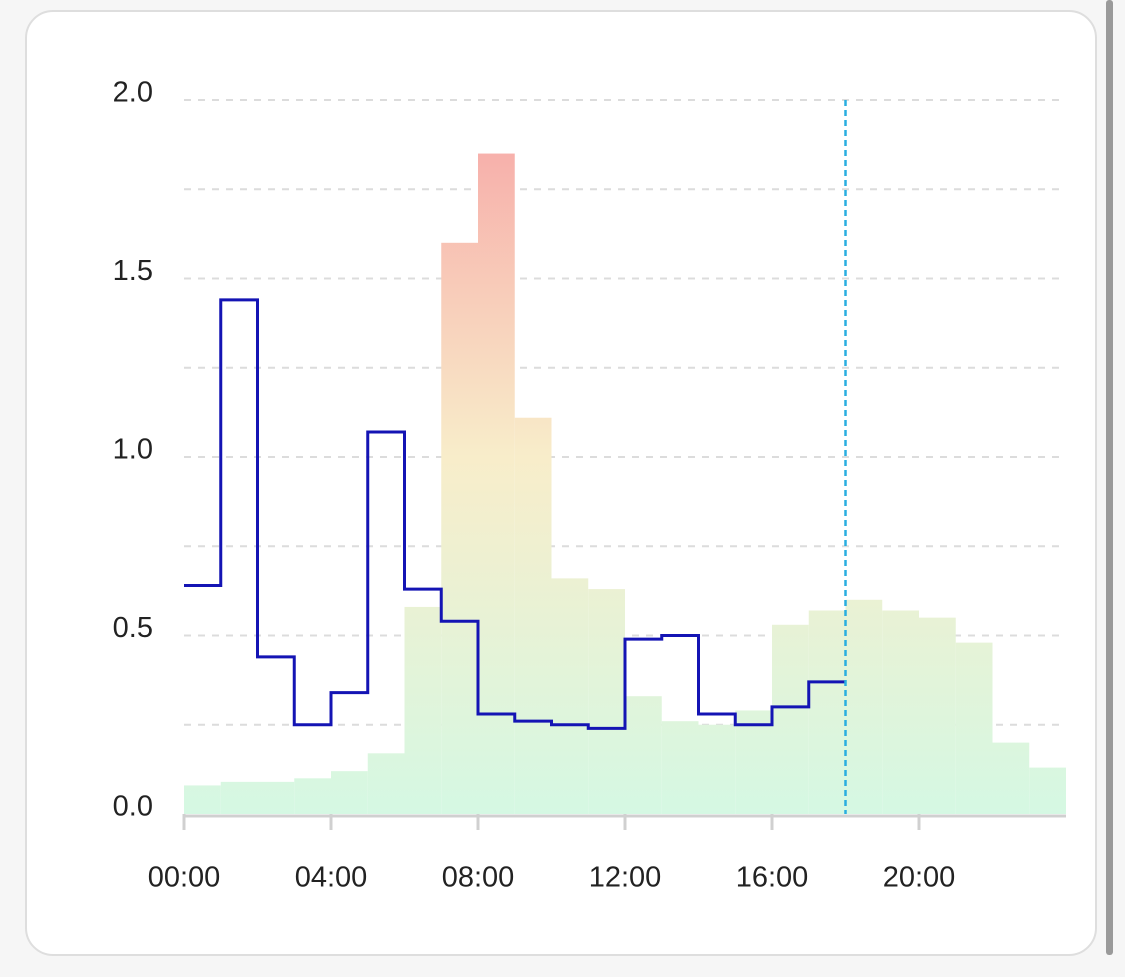  I want to click on y-tick-label: 0.5, so click(133, 628).